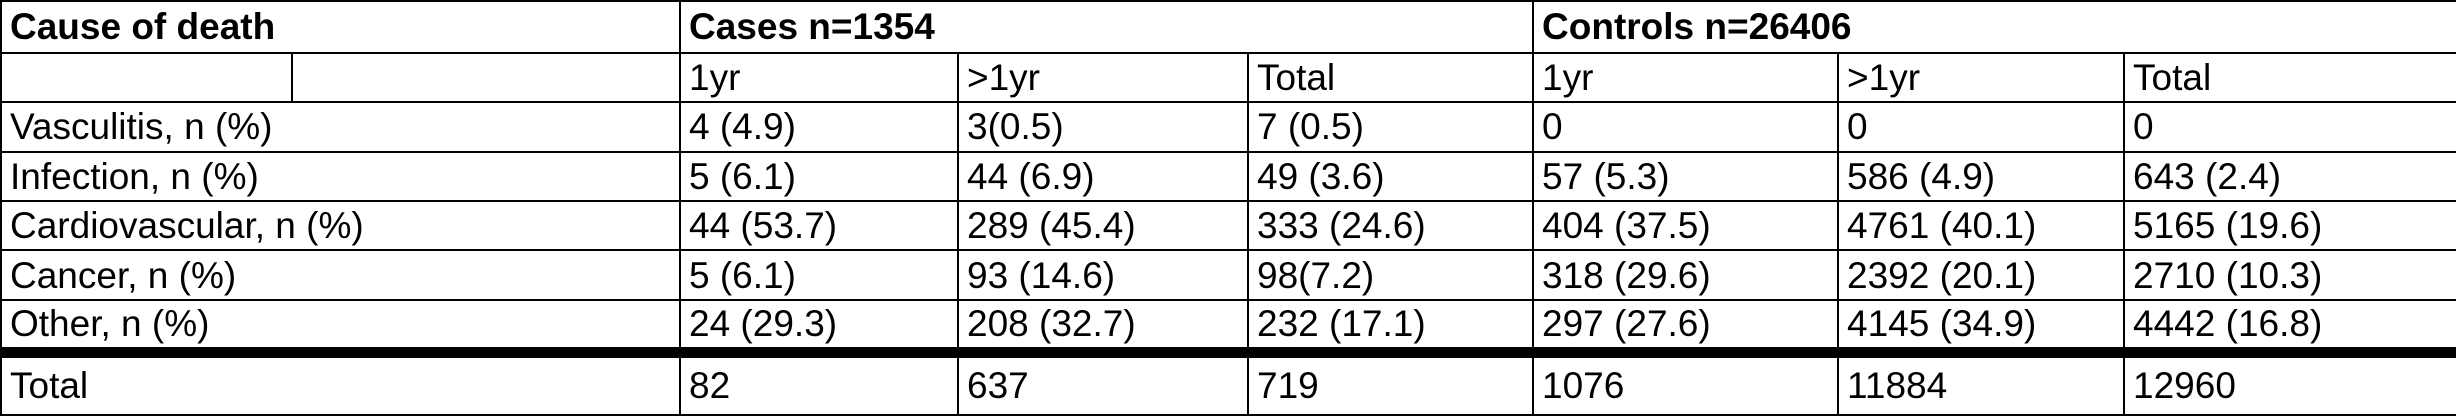 The image size is (2456, 416). I want to click on total-cell: 11884, so click(1981, 381).